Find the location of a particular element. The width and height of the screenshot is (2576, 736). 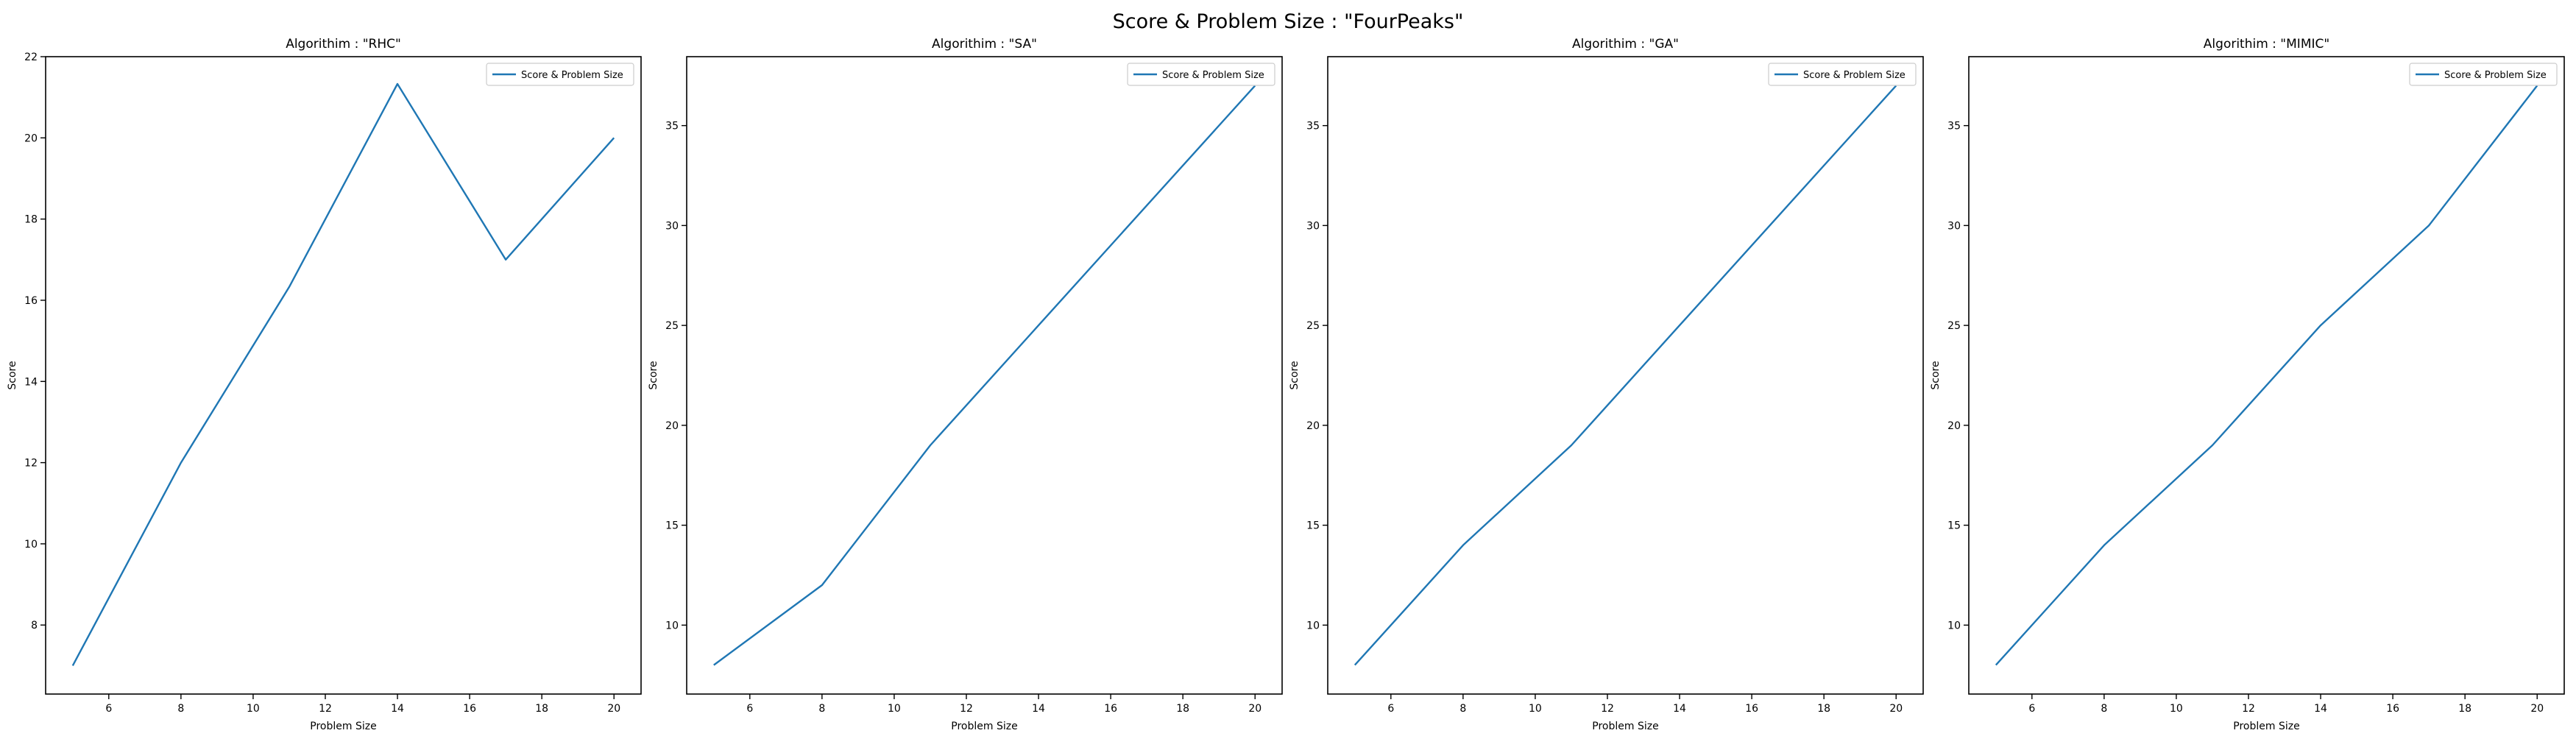

y-tick-label: 12 is located at coordinates (31, 464).